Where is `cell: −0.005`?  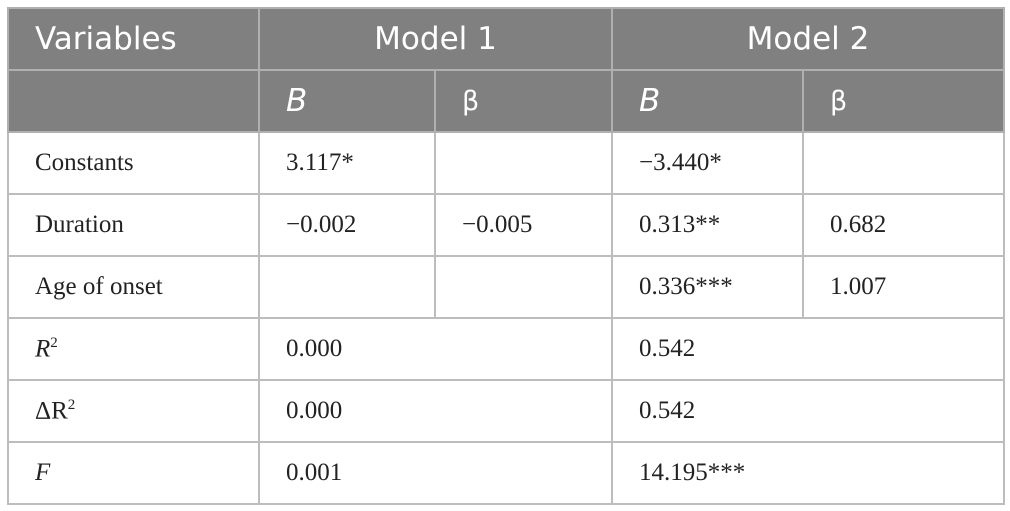
cell: −0.005 is located at coordinates (523, 225).